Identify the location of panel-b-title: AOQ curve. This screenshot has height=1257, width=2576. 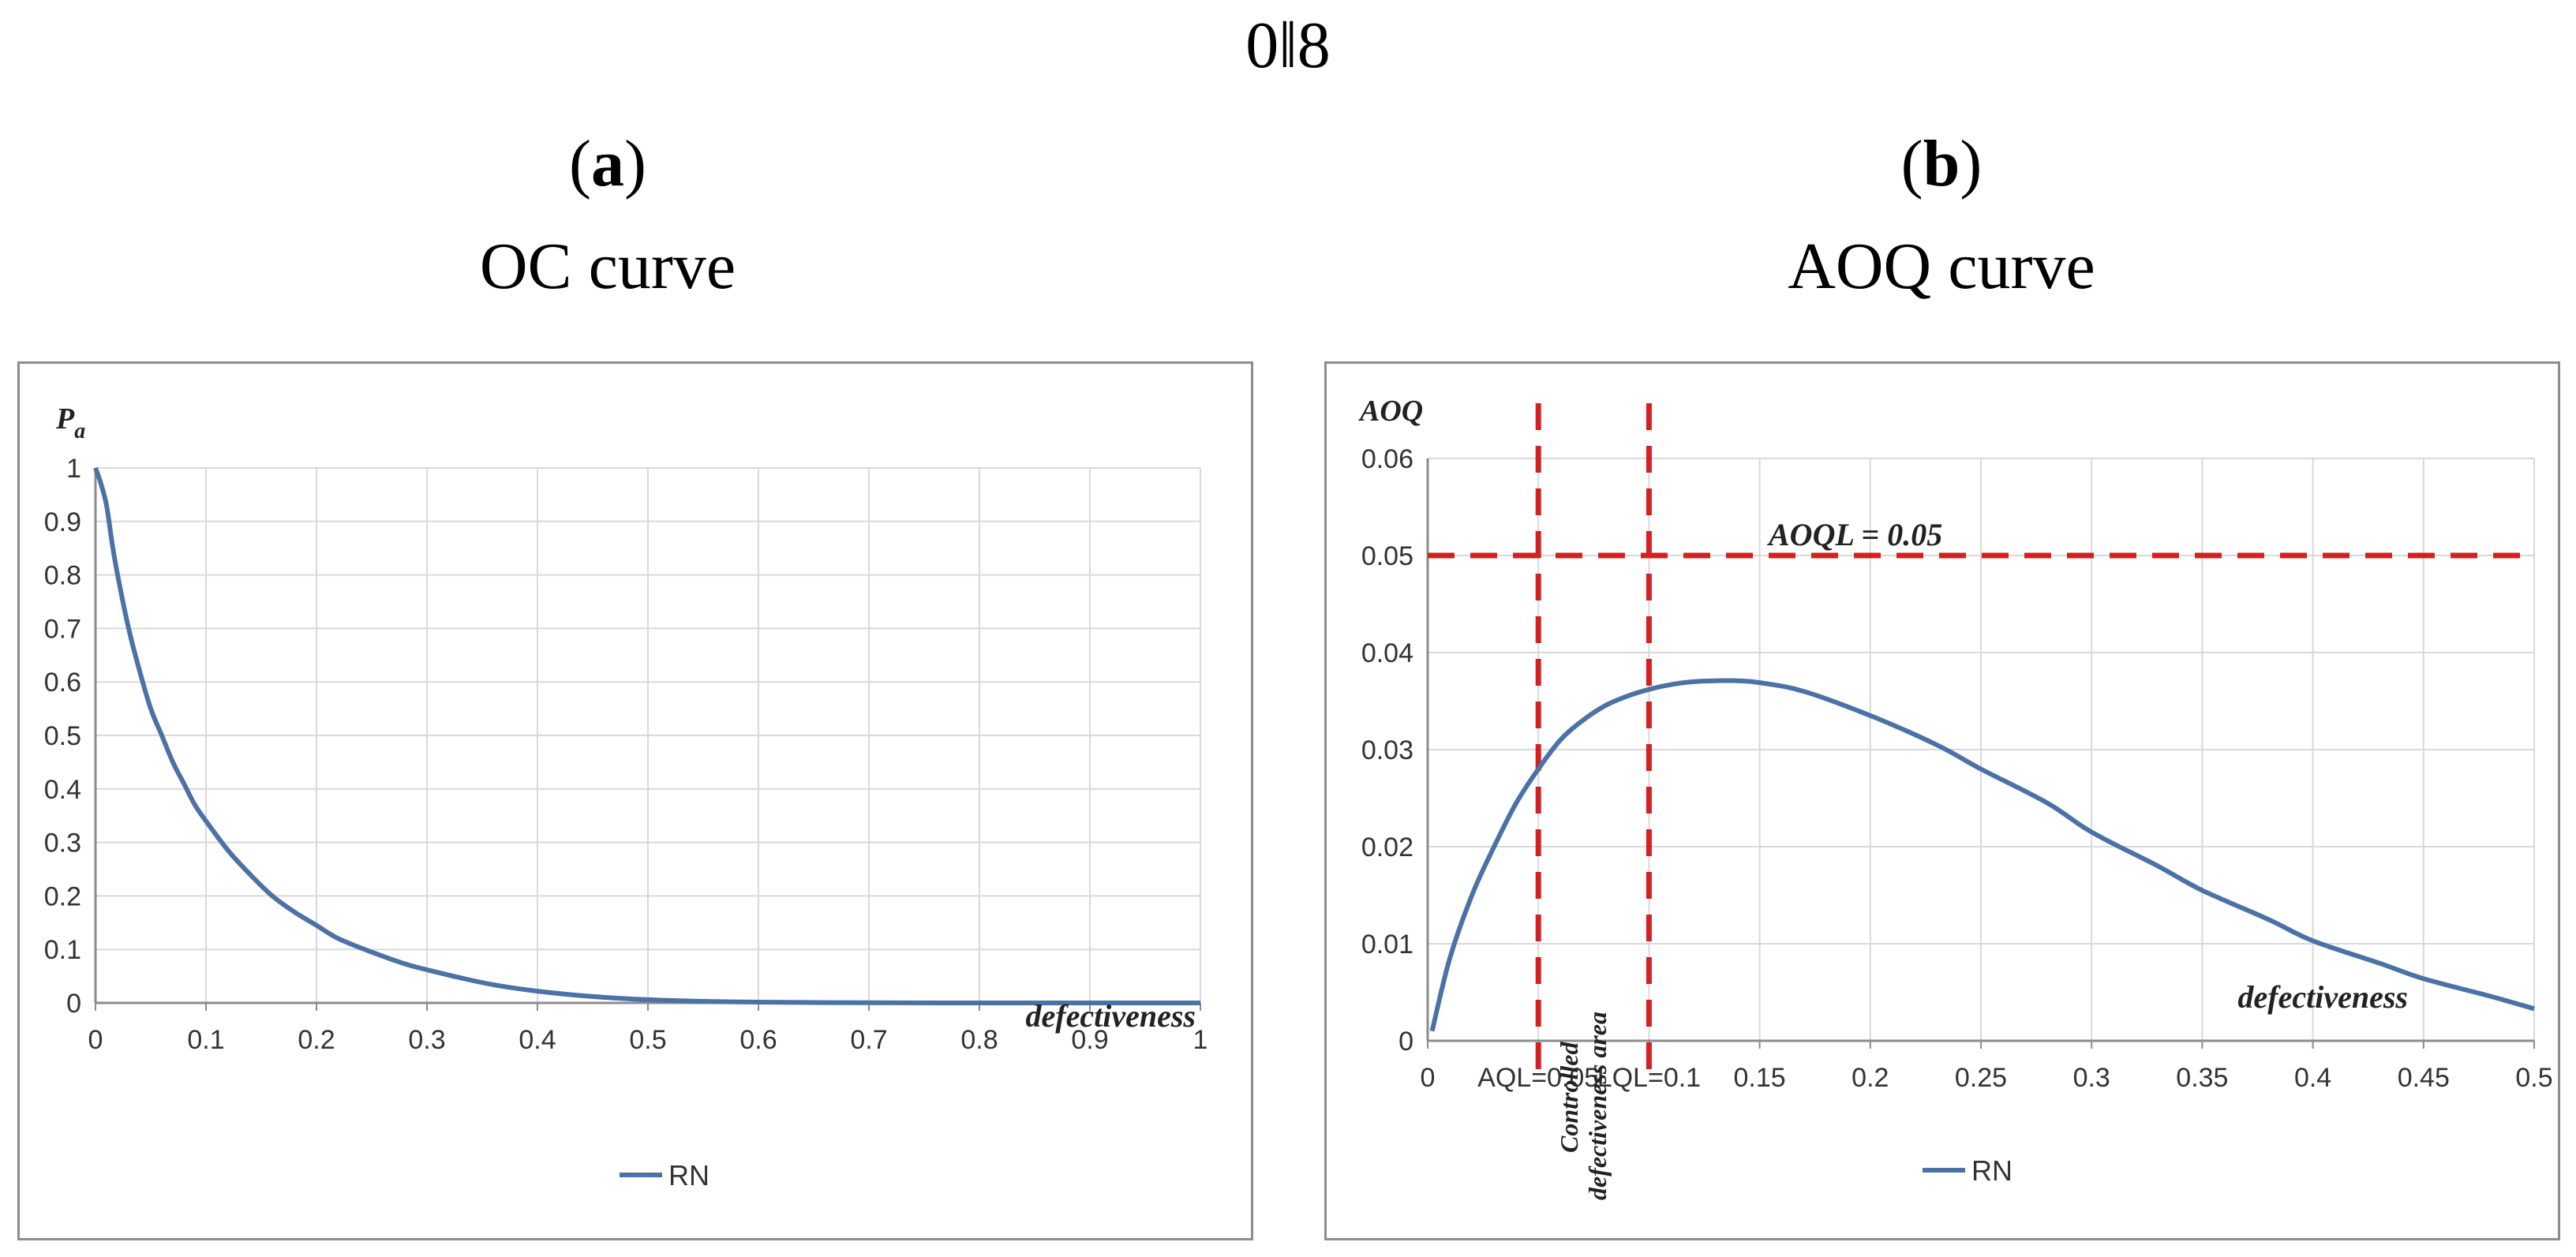
(1941, 266).